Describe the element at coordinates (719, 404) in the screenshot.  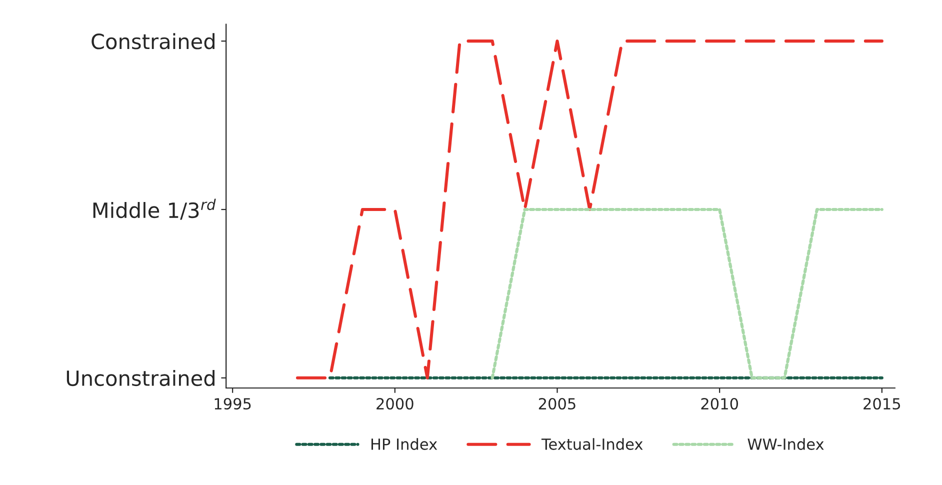
I see `x-tick-label: 2010` at that location.